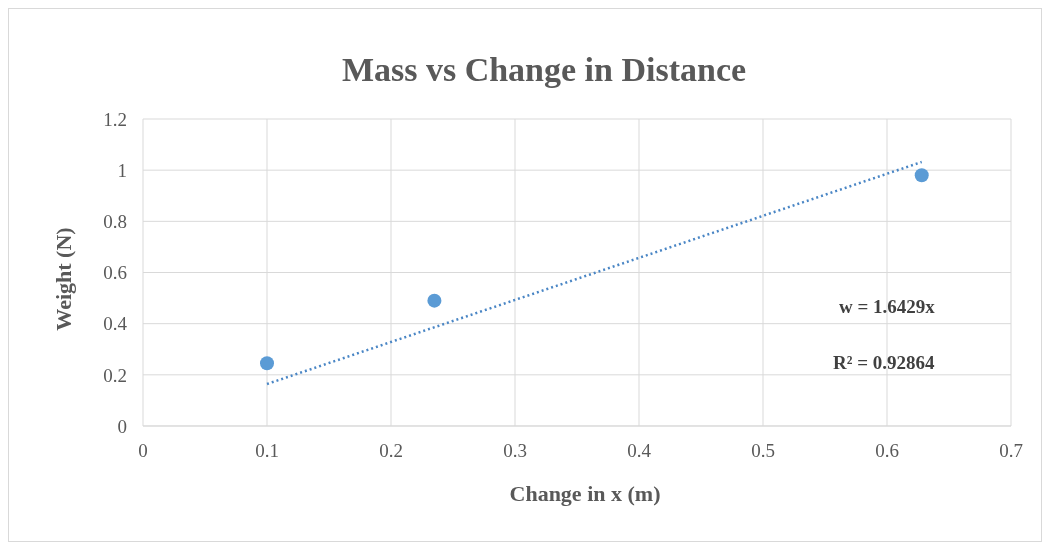 The width and height of the screenshot is (1050, 542). I want to click on x-tick-label: 0.4, so click(639, 451).